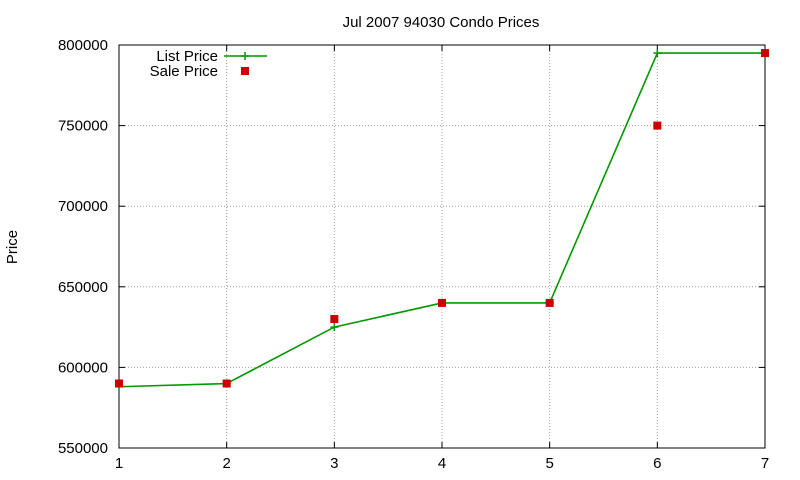  What do you see at coordinates (83, 126) in the screenshot?
I see `y-tick-label: 750000` at bounding box center [83, 126].